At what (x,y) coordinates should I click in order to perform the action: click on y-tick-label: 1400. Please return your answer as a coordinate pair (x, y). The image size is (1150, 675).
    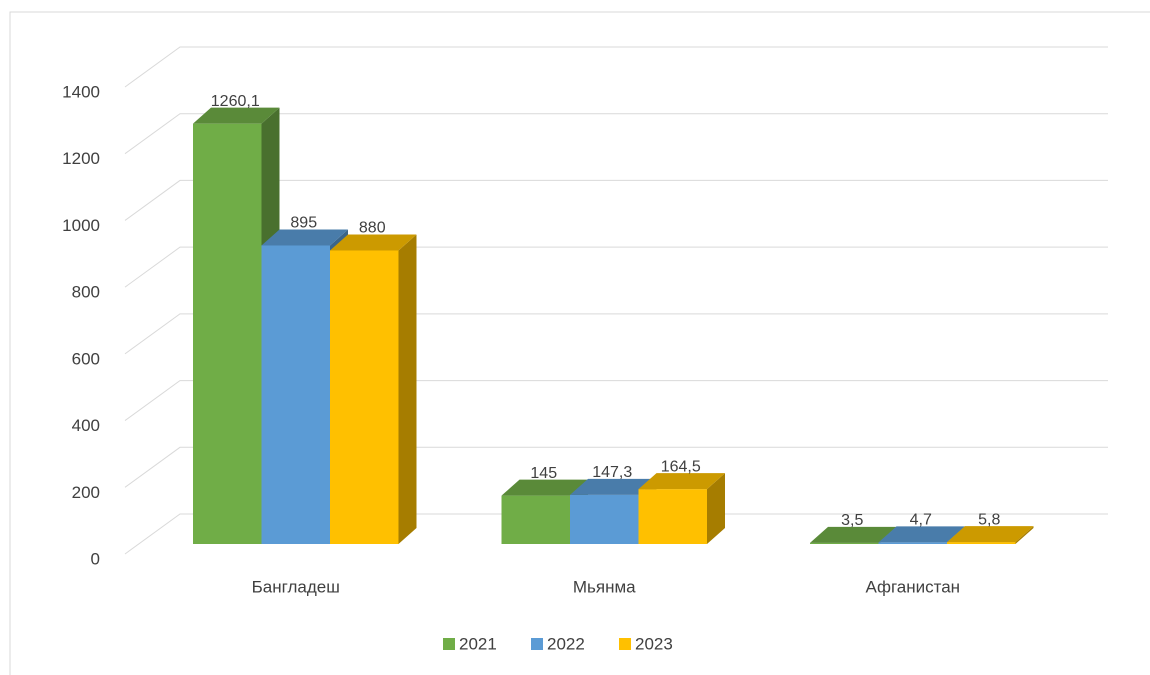
    Looking at the image, I should click on (81, 91).